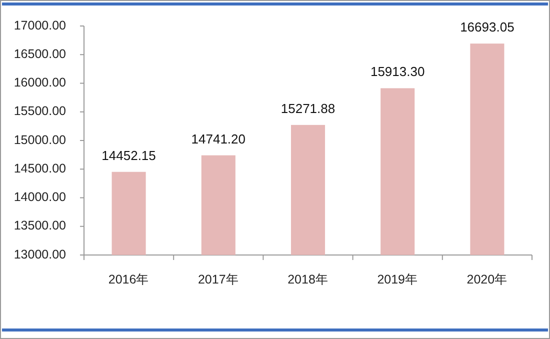 The image size is (550, 339). Describe the element at coordinates (129, 279) in the screenshot. I see `x-tick-label: 2016年` at that location.